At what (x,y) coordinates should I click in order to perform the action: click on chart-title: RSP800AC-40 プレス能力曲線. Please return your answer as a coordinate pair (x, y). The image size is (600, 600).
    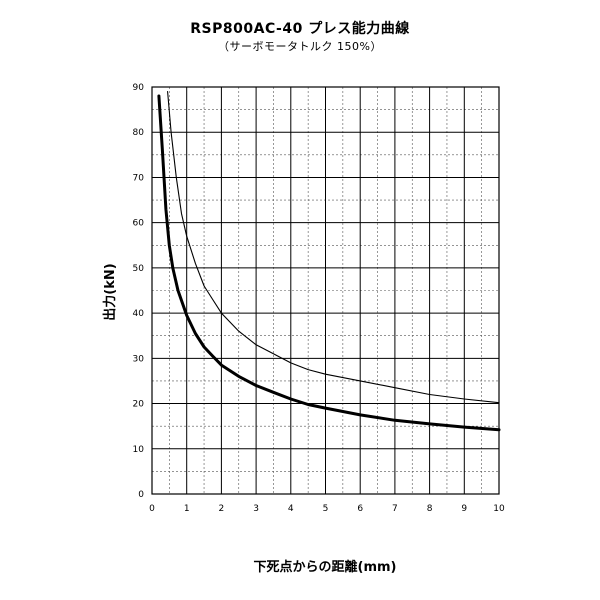
    Looking at the image, I should click on (300, 29).